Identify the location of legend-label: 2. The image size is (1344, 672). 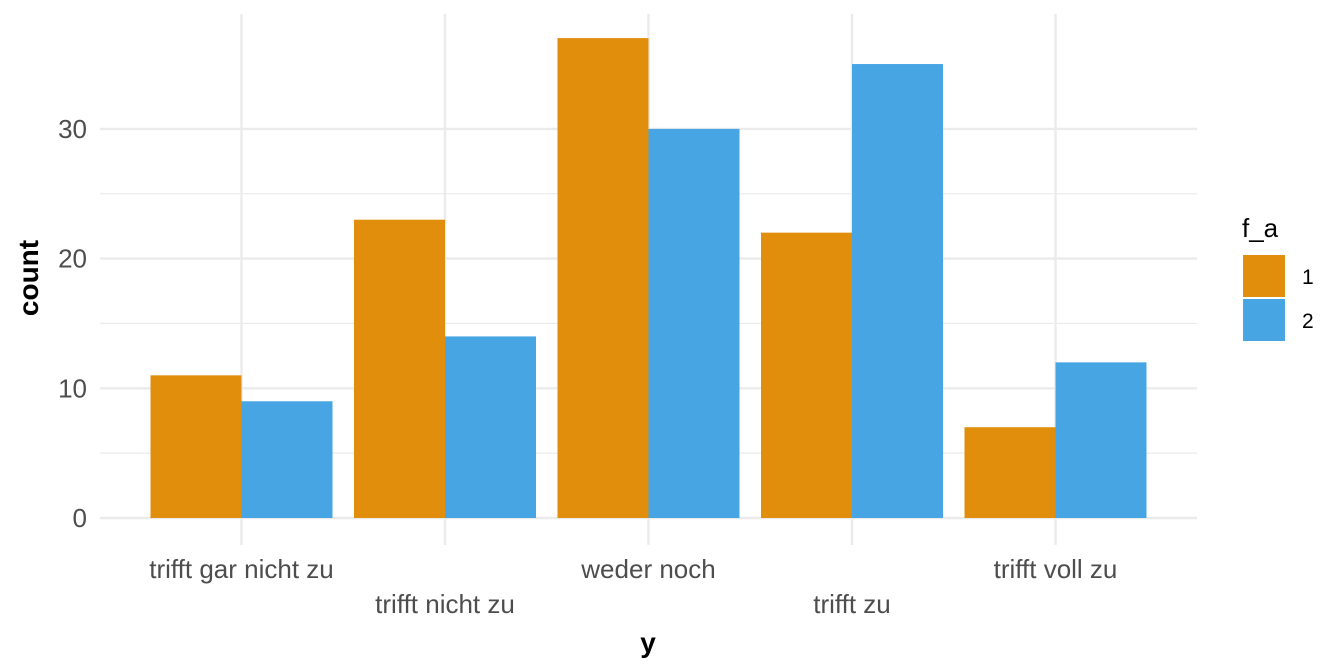
(1308, 321).